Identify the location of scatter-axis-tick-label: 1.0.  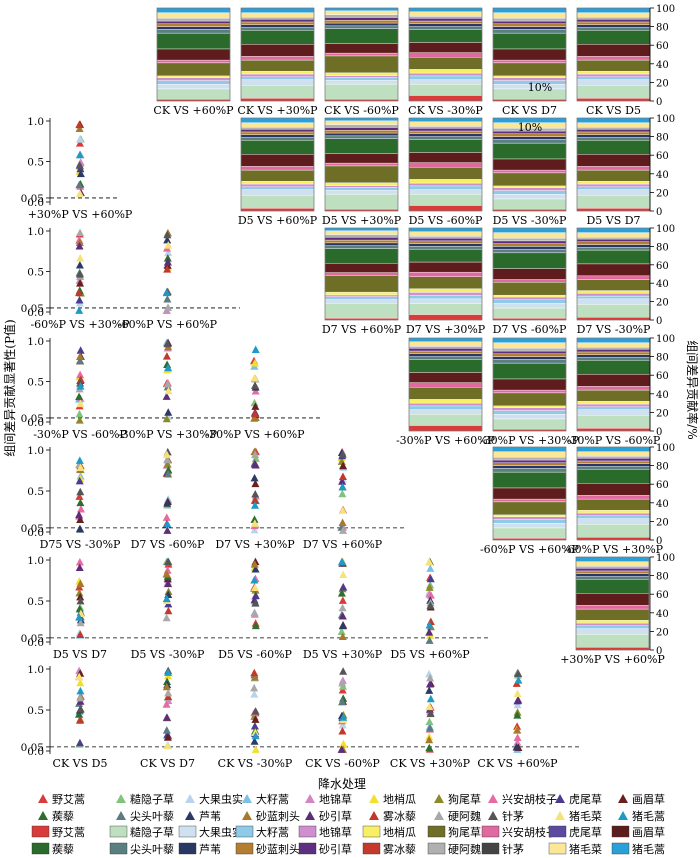
(35, 451).